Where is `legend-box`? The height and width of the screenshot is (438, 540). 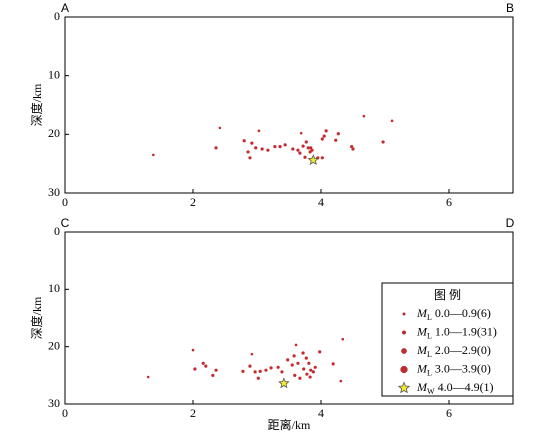
legend-box is located at coordinates (447, 339).